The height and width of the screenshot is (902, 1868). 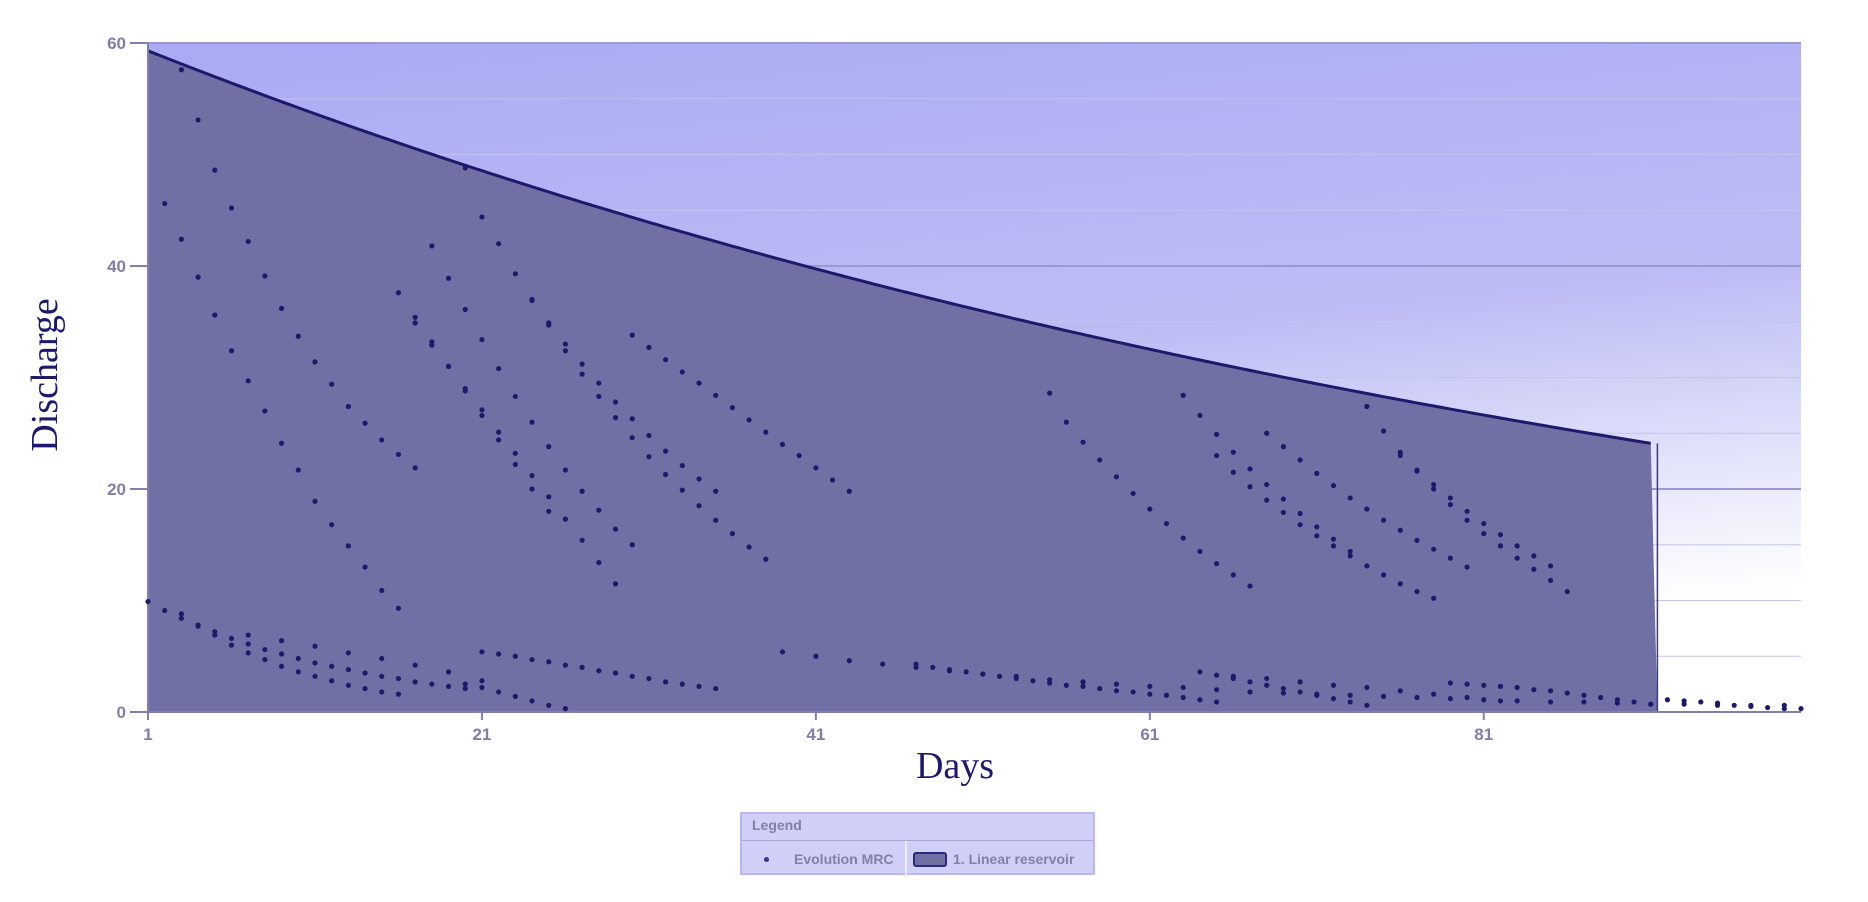 I want to click on legend-item-linear-reservoir: 1. Linear reservoir, so click(x=990, y=859).